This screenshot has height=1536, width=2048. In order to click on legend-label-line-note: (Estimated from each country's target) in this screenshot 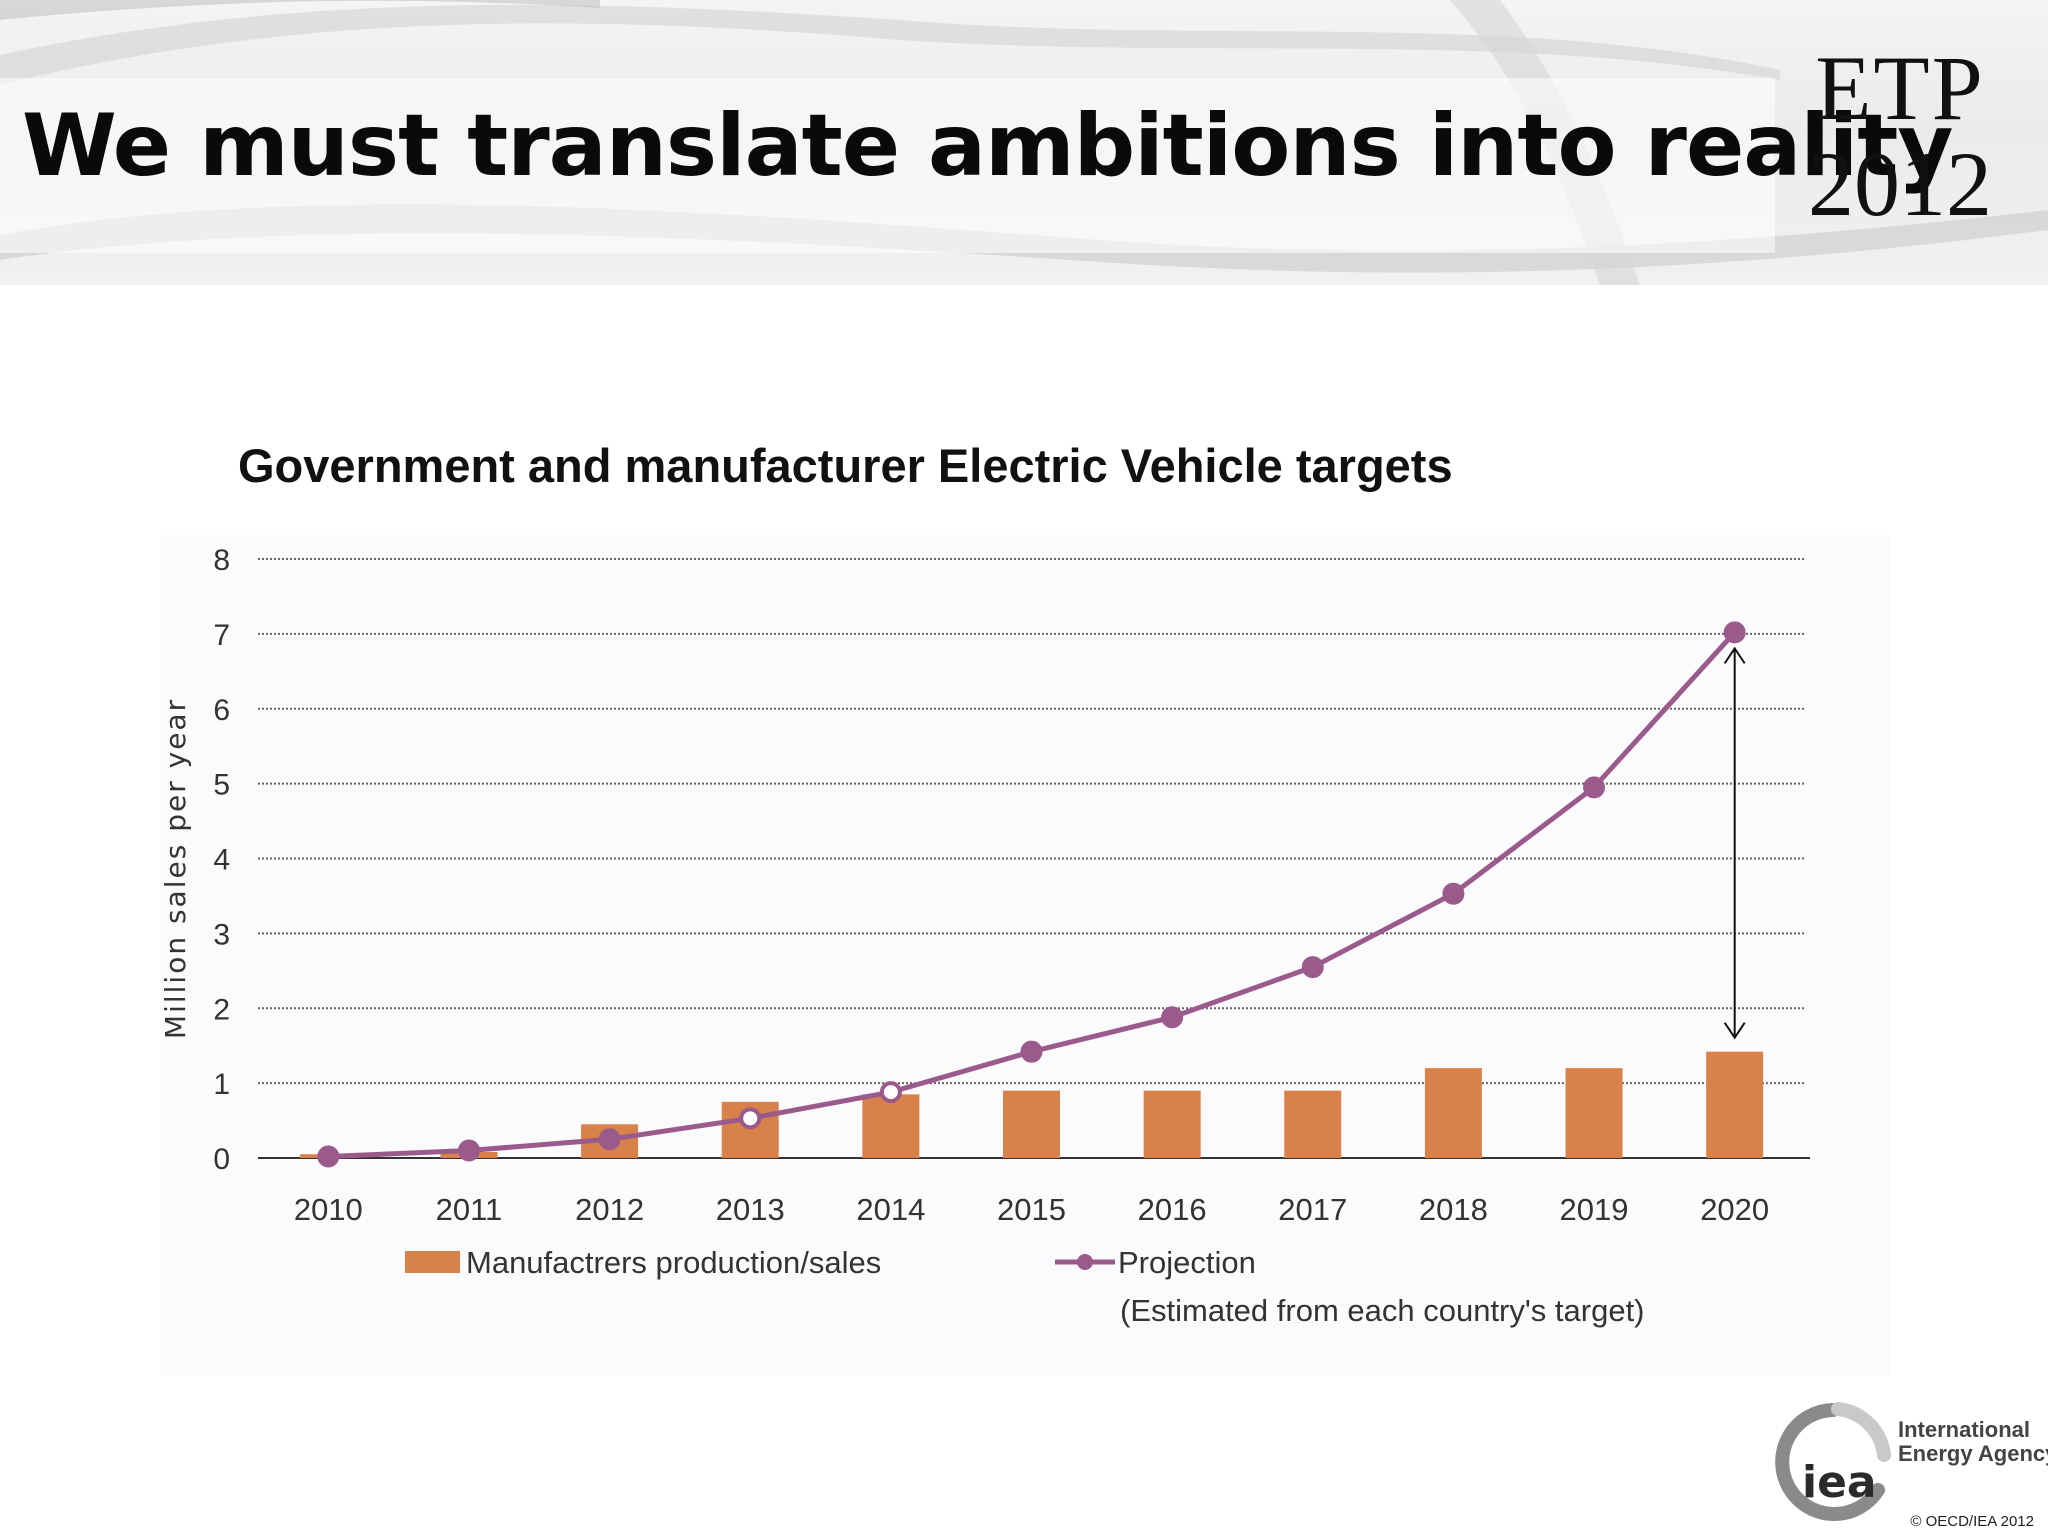, I will do `click(1382, 1310)`.